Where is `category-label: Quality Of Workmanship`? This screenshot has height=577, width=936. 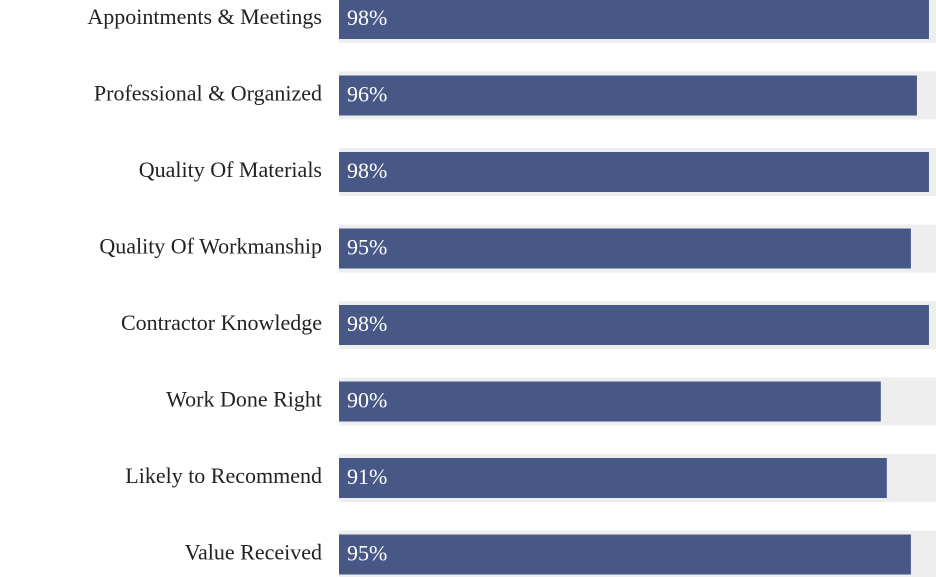
category-label: Quality Of Workmanship is located at coordinates (210, 246).